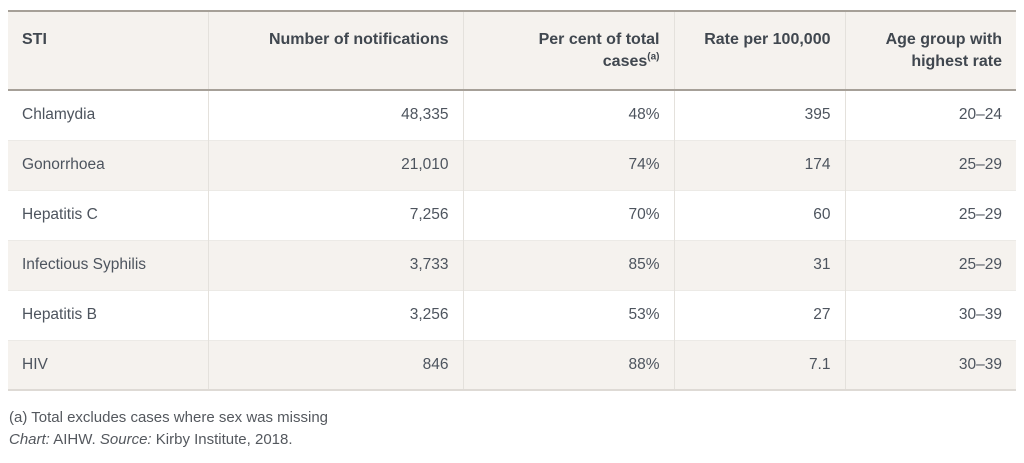 The image size is (1024, 463). What do you see at coordinates (759, 314) in the screenshot?
I see `cell-rate-per-100000: 27` at bounding box center [759, 314].